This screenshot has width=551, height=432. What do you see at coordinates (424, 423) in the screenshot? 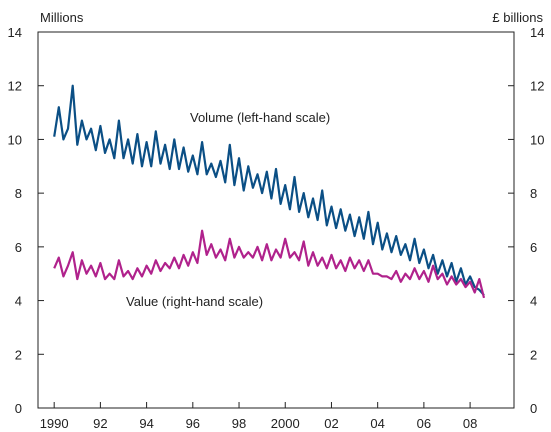
I see `x-tick-label: 06` at bounding box center [424, 423].